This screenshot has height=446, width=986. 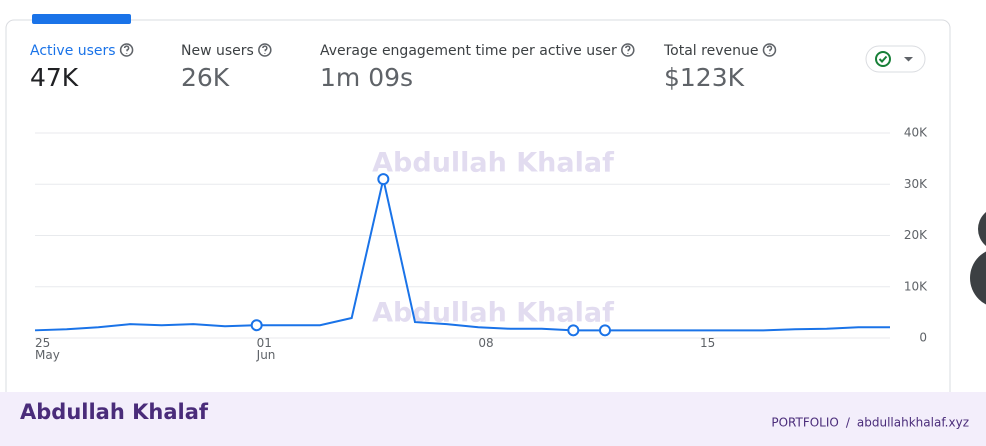 I want to click on check-mark, so click(x=883, y=59).